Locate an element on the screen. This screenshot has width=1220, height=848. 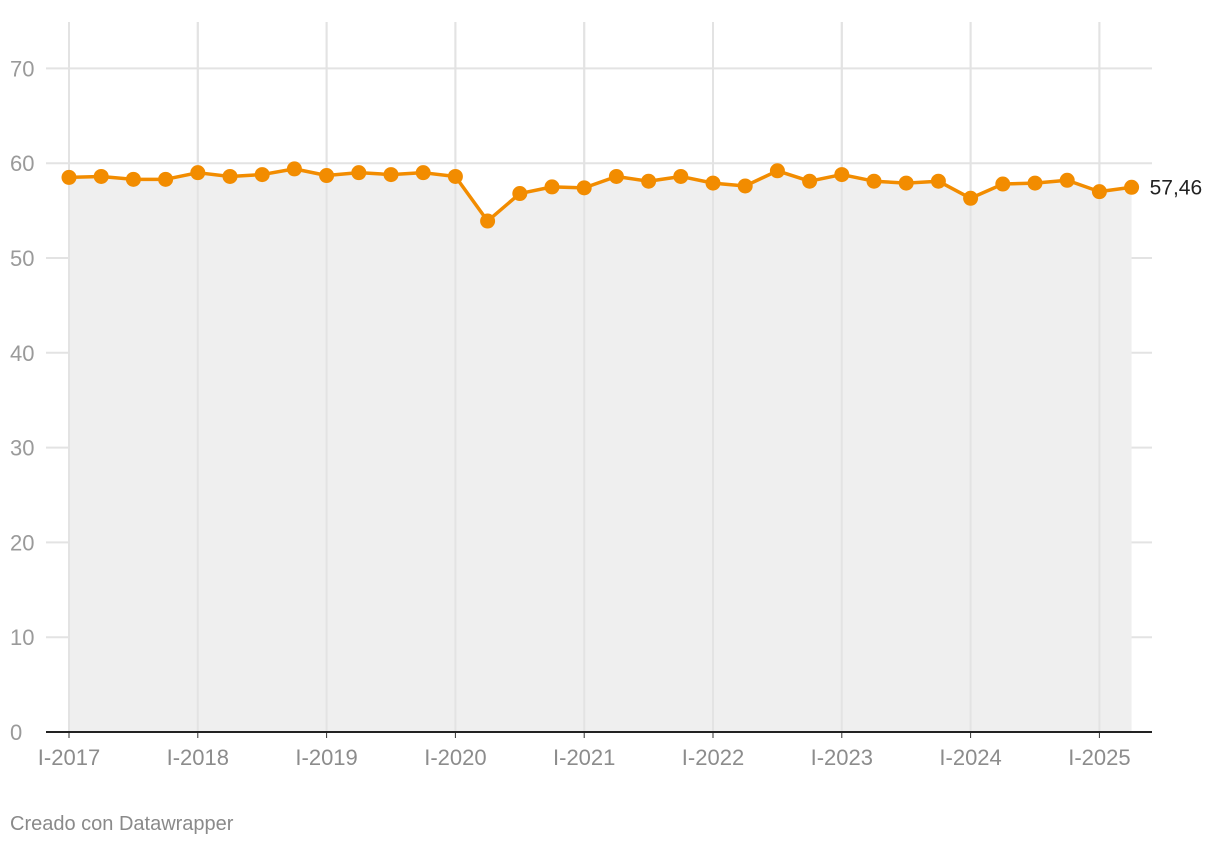
y-tick-label: 40 is located at coordinates (22, 353).